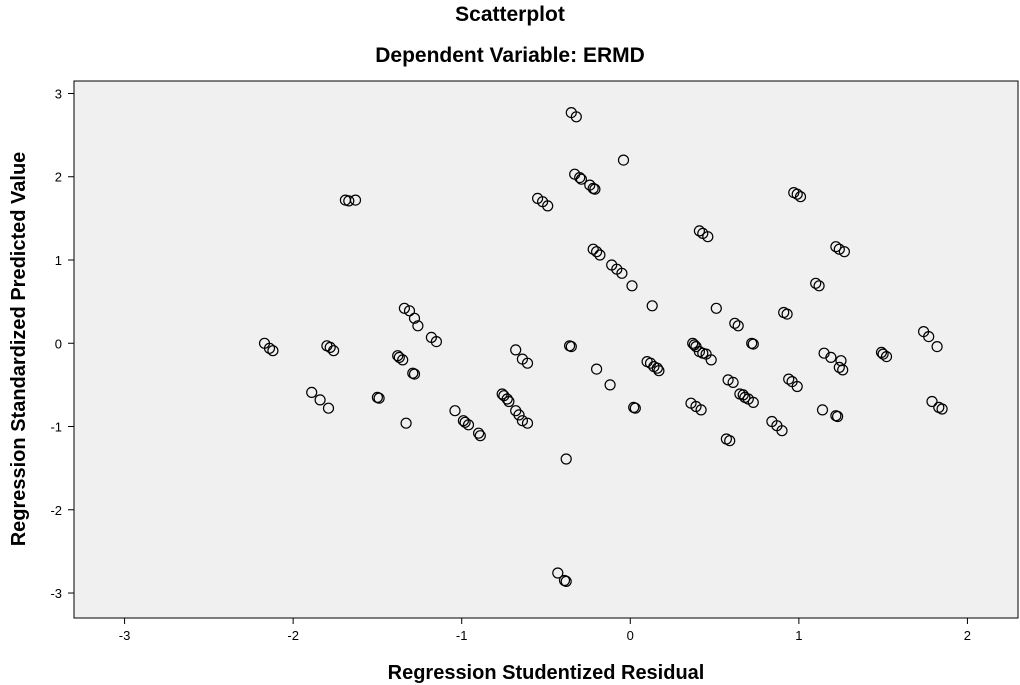 The height and width of the screenshot is (685, 1020). Describe the element at coordinates (967, 635) in the screenshot. I see `x-tick-label: 2` at that location.